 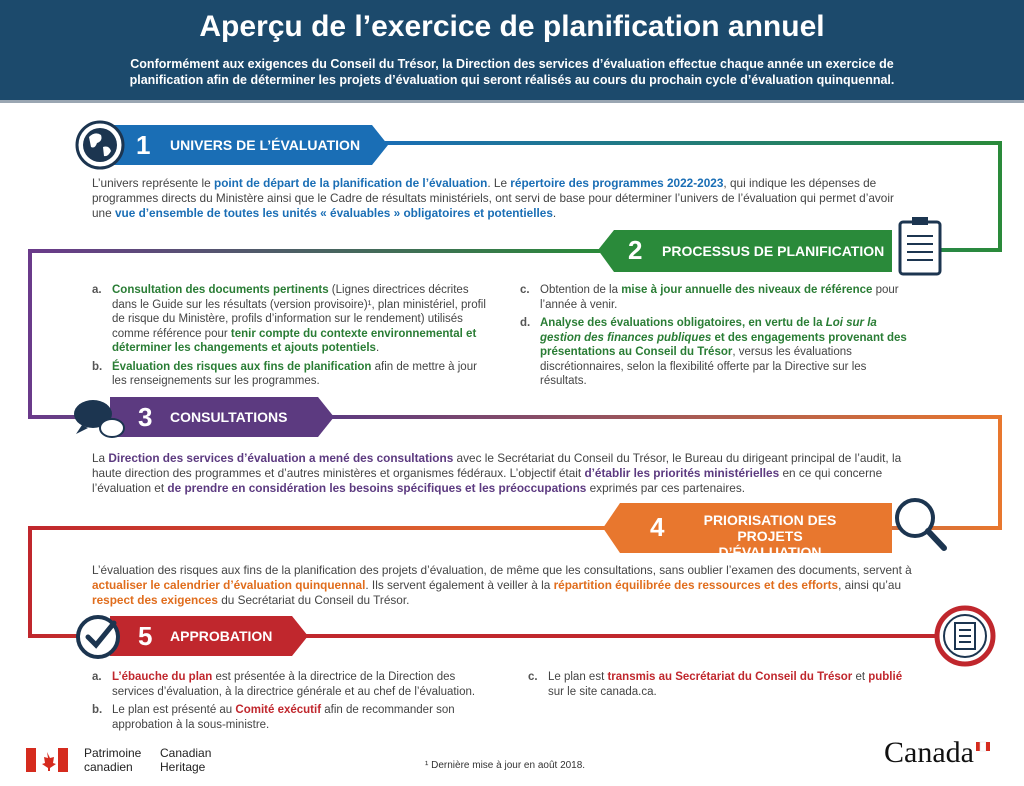 I want to click on text-span: L’univers représente le, so click(x=153, y=183).